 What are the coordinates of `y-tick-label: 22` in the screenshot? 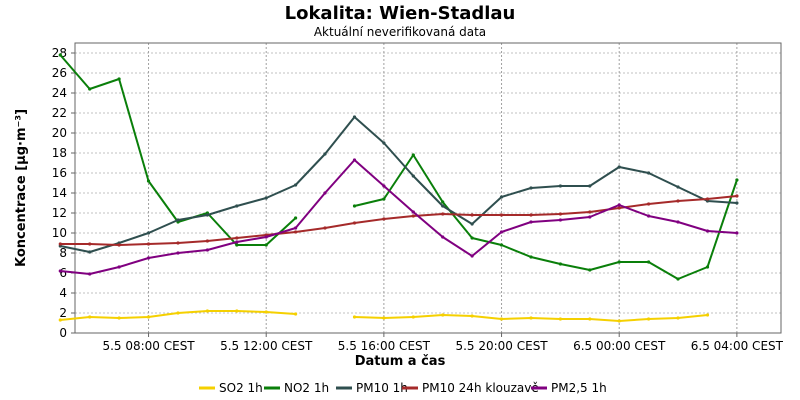 It's located at (59, 113).